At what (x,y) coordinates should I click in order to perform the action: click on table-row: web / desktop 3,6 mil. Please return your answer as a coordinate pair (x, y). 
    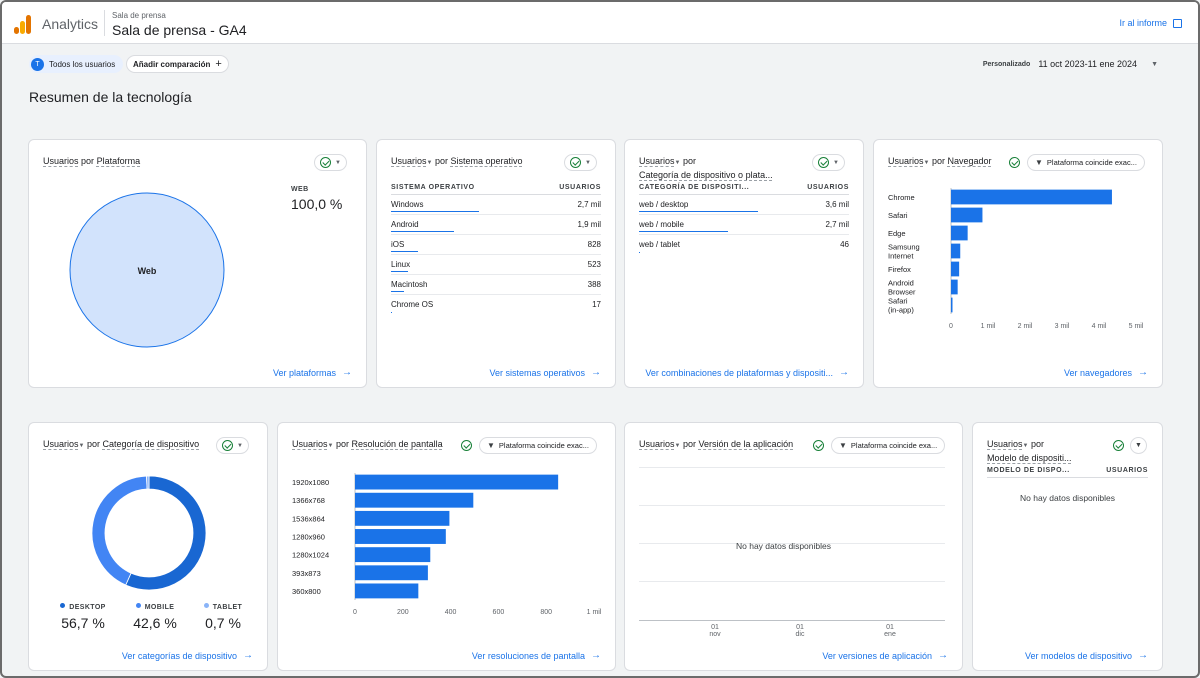
    Looking at the image, I should click on (744, 205).